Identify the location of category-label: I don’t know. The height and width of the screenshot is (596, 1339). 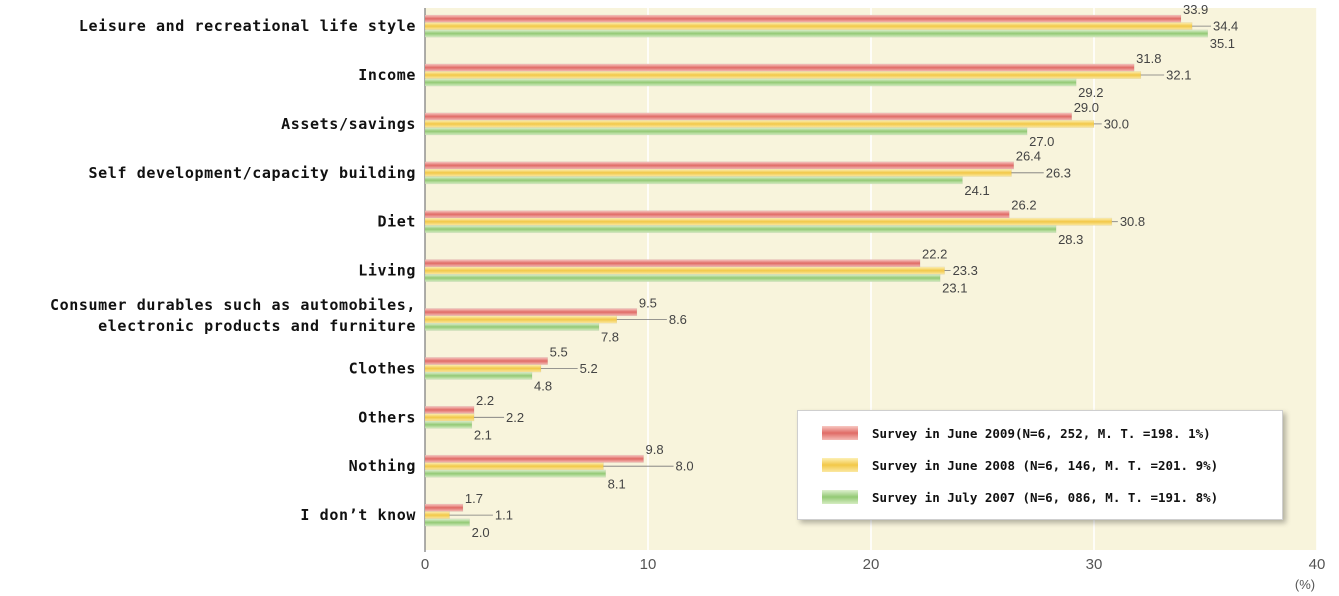
(358, 515).